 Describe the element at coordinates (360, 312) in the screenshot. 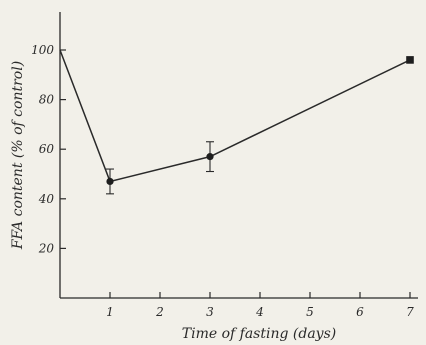

I see `x-tick-label: 6` at that location.